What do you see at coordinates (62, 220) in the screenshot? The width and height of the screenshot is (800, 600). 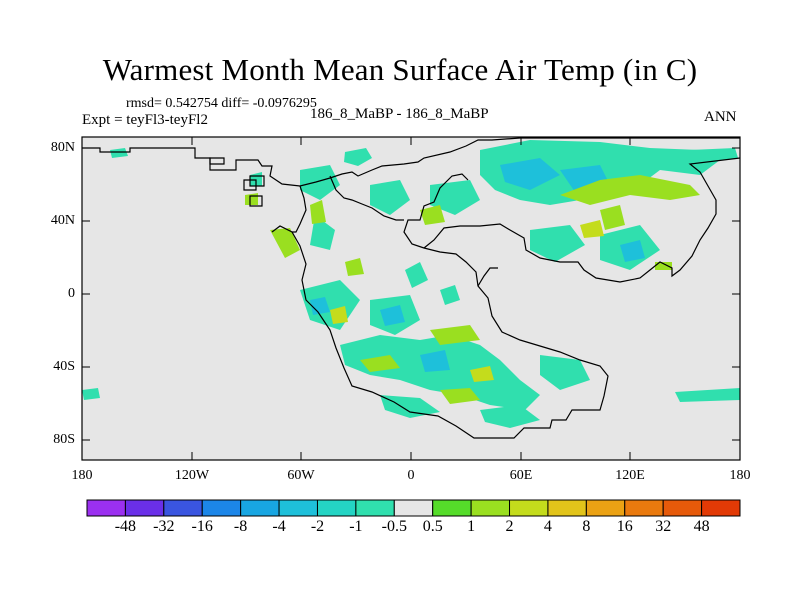 I see `lat-label-40n: 40N` at bounding box center [62, 220].